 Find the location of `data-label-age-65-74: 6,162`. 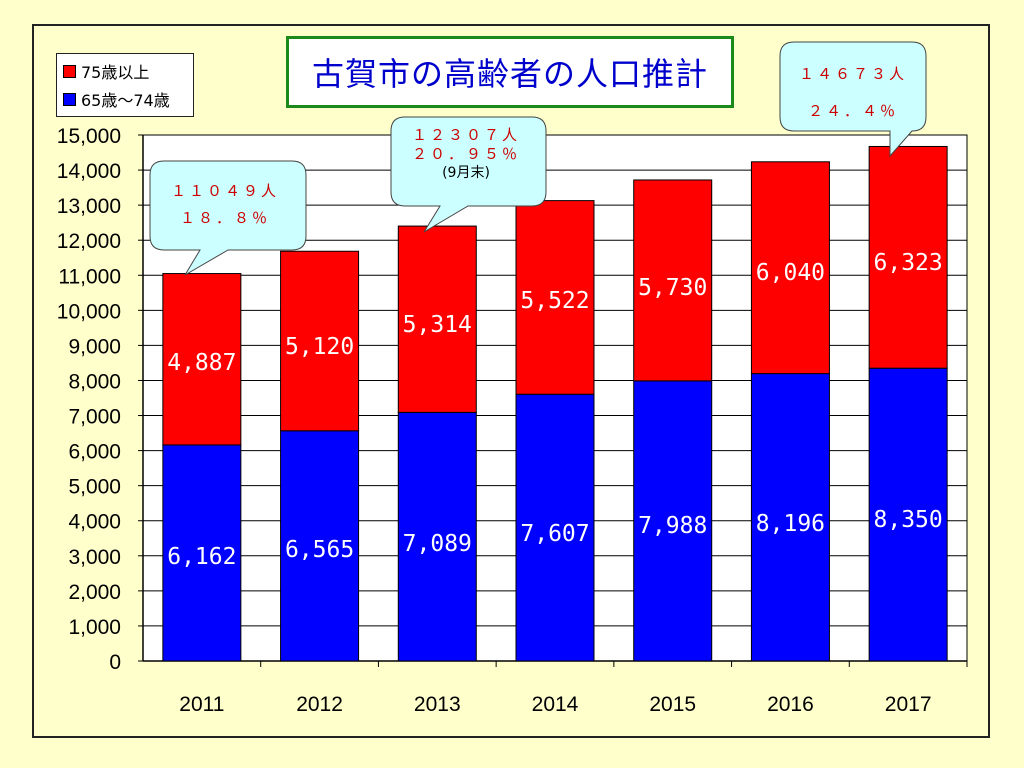

data-label-age-65-74: 6,162 is located at coordinates (201, 557).